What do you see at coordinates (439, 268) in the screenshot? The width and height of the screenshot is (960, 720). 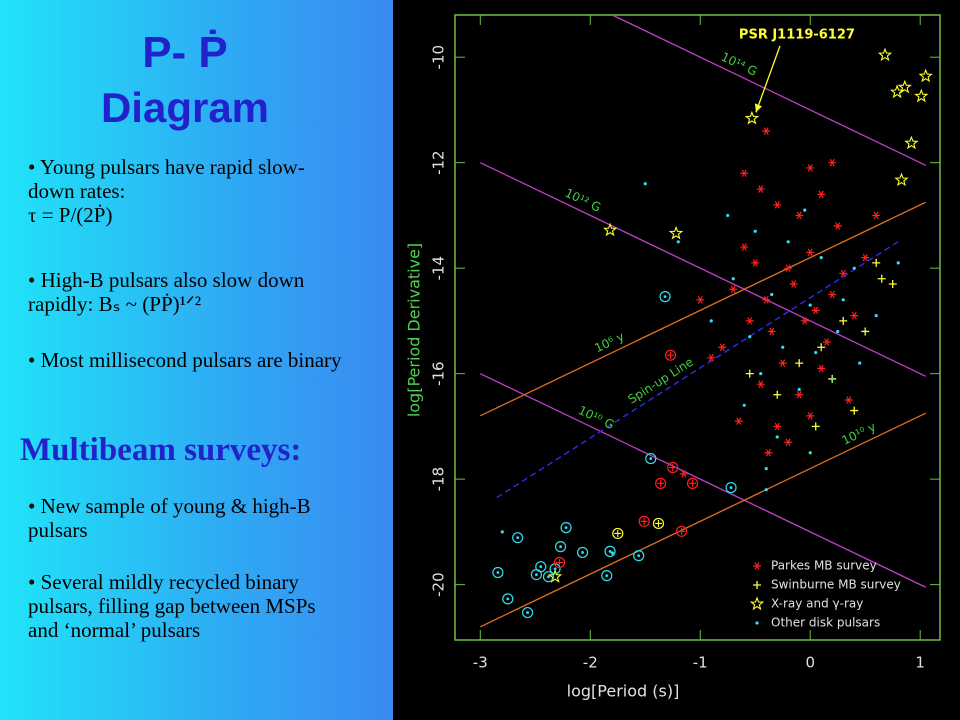 I see `y-tick-label: -14` at bounding box center [439, 268].